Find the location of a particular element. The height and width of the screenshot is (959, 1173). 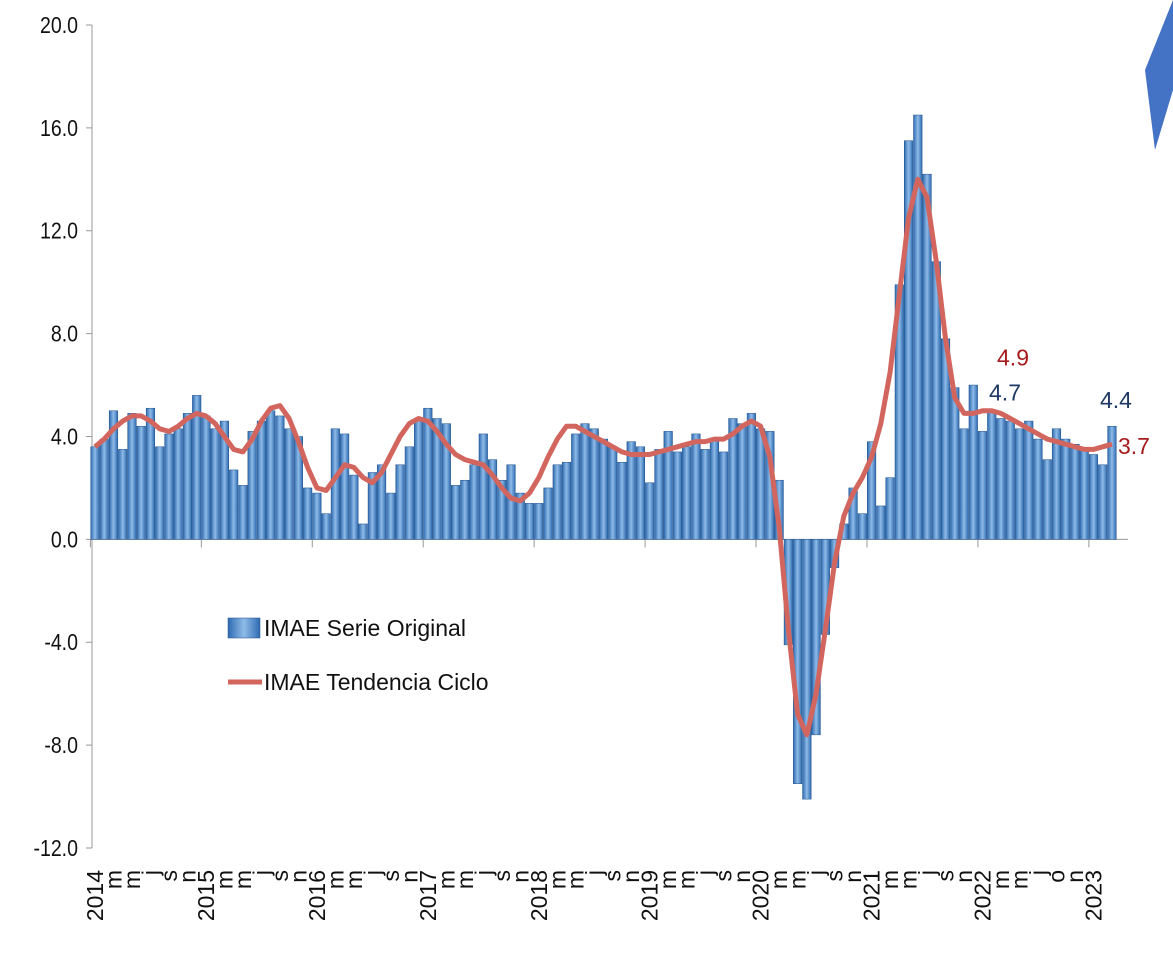

y-tick-label: 8.0 is located at coordinates (64, 334).